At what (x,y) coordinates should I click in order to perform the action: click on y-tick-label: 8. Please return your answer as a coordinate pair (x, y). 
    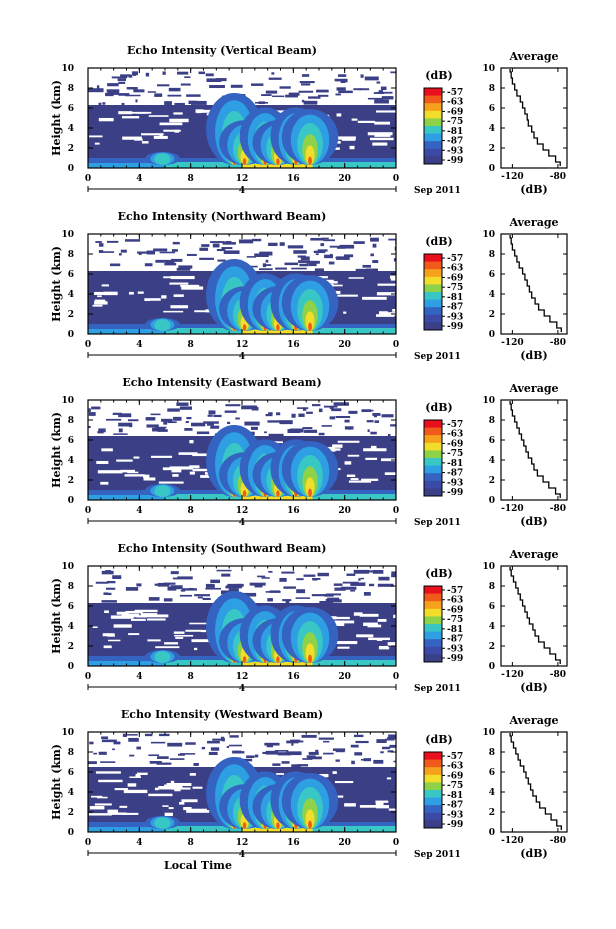
    Looking at the image, I should click on (71, 89).